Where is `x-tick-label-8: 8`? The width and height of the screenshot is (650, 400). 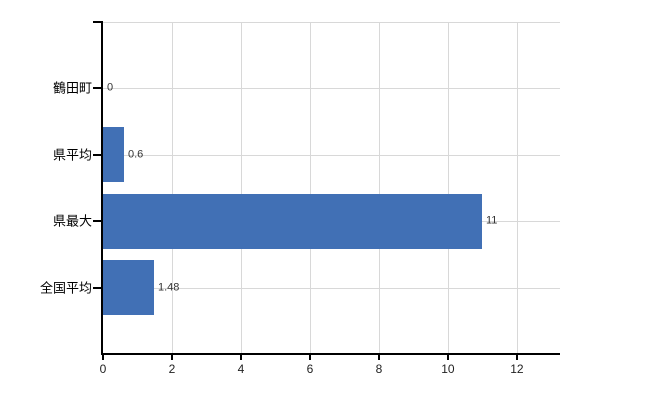
x-tick-label-8: 8 is located at coordinates (379, 369).